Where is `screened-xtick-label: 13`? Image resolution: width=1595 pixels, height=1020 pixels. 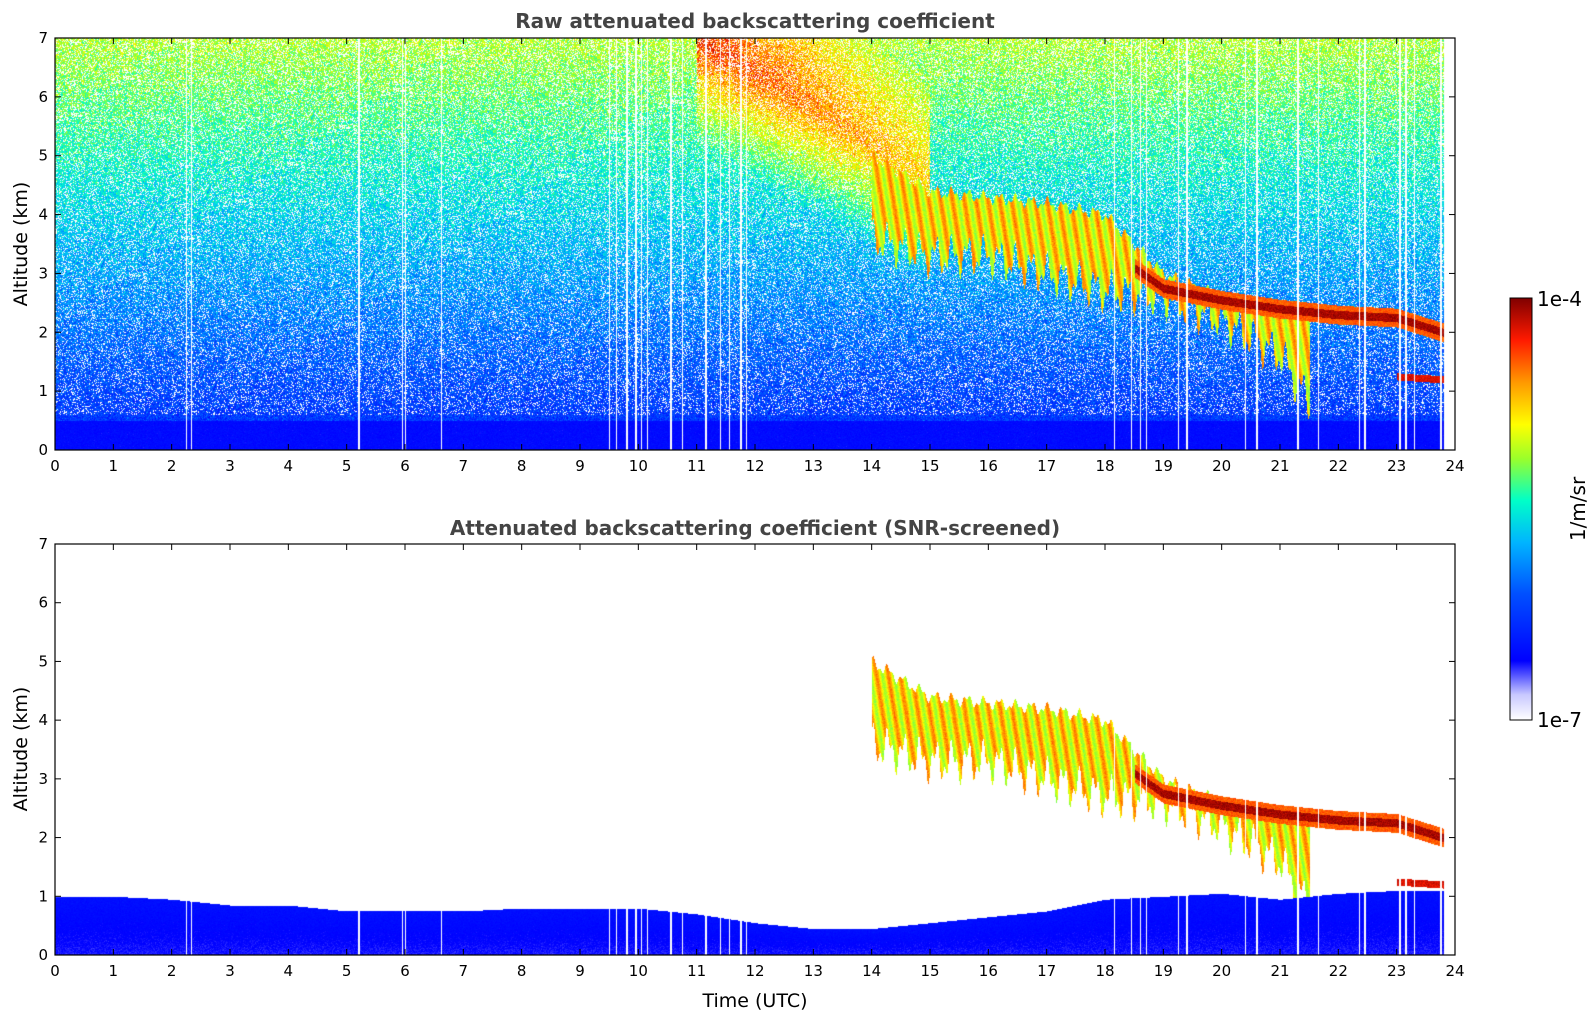
screened-xtick-label: 13 is located at coordinates (813, 971).